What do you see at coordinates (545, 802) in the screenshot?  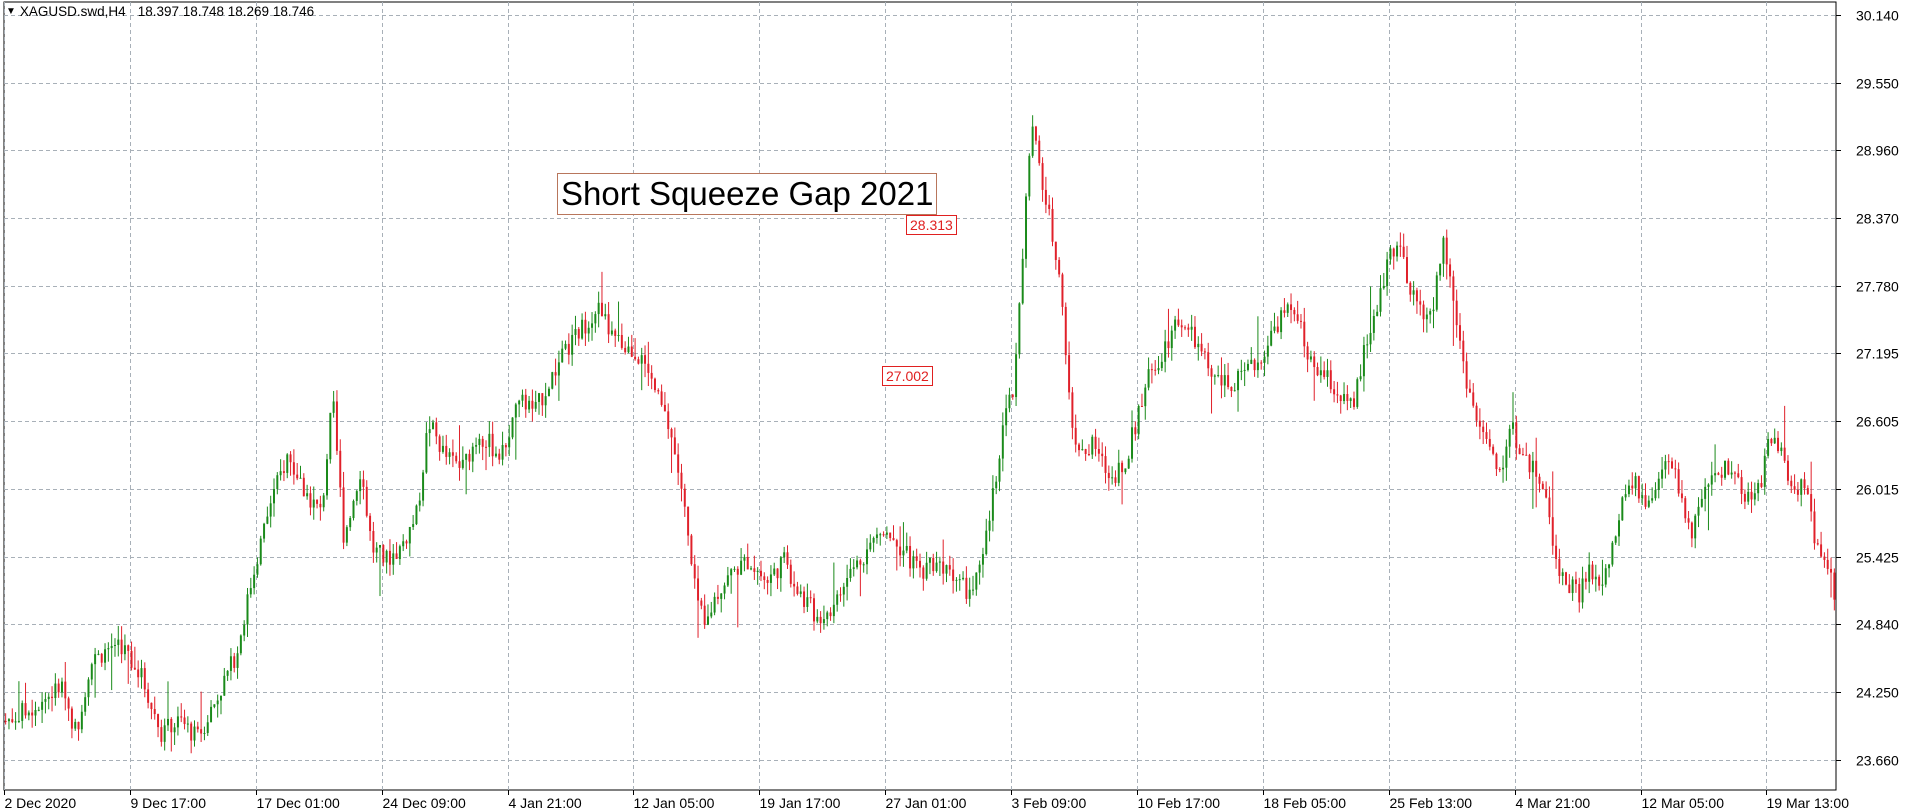 I see `x-tick-label: 4 Jan 21:00` at bounding box center [545, 802].